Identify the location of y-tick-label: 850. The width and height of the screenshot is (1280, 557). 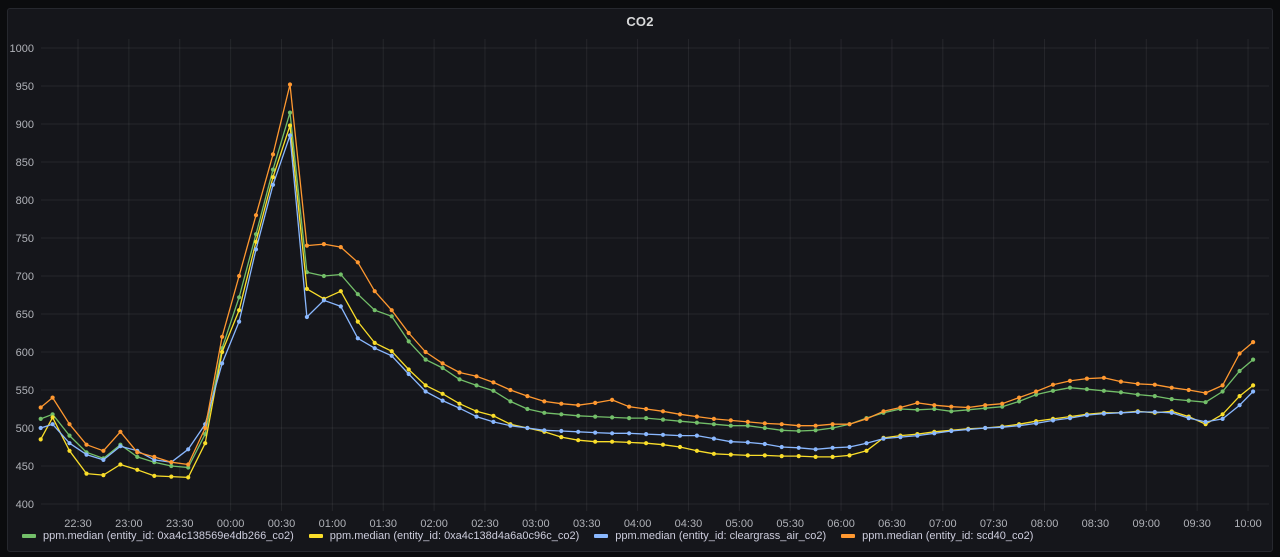
(25, 163).